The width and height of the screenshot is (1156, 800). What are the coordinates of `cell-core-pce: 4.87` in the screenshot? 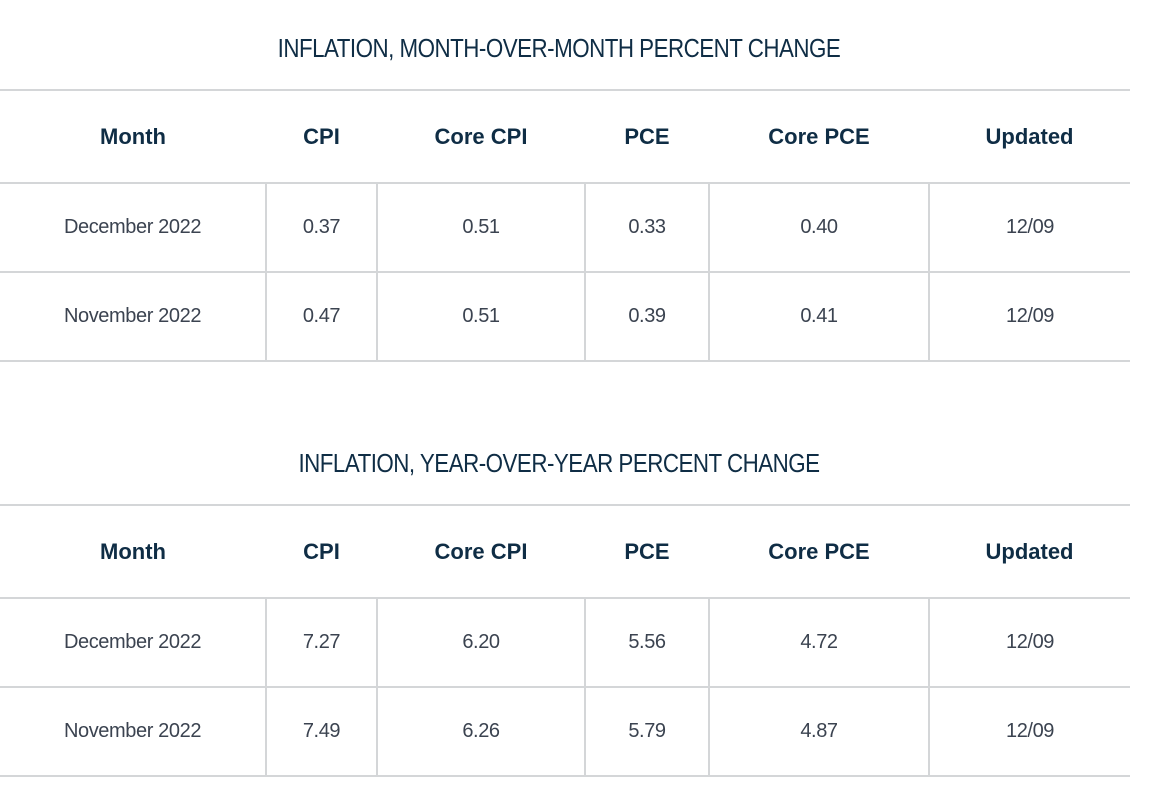 It's located at (818, 732).